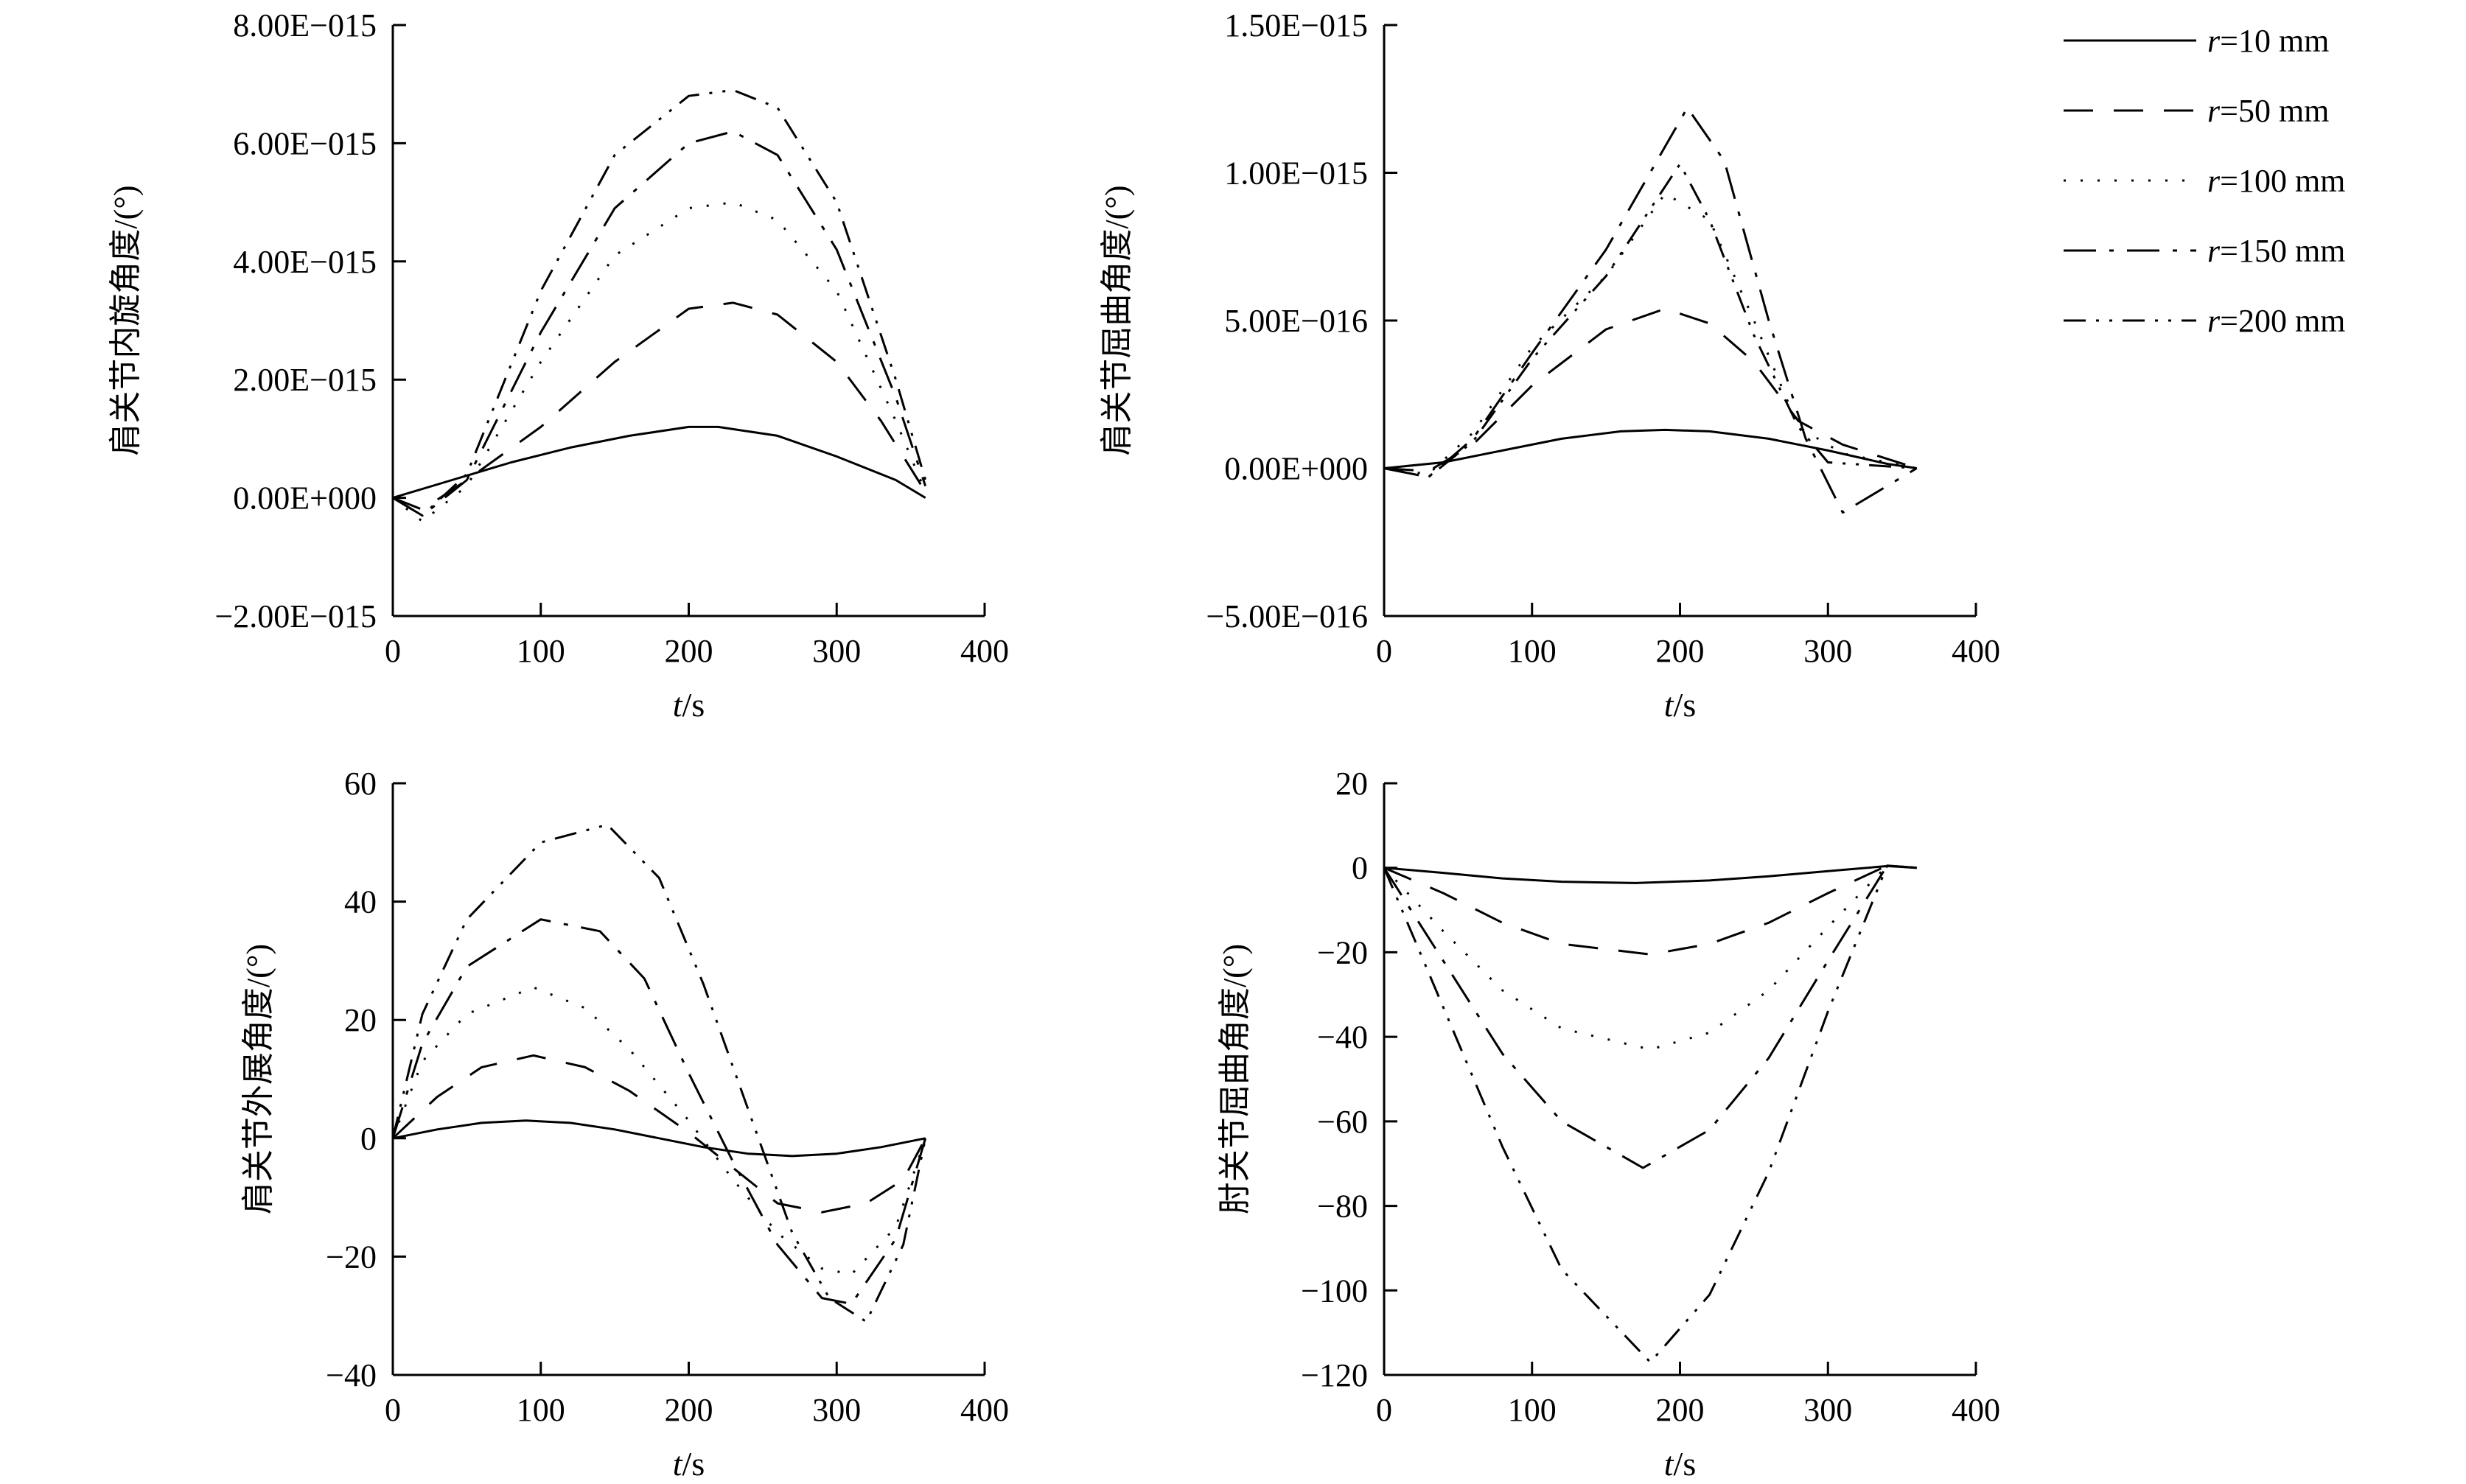 This screenshot has width=2466, height=1484. What do you see at coordinates (295, 616) in the screenshot?
I see `y-tick-label: −2.00E−015` at bounding box center [295, 616].